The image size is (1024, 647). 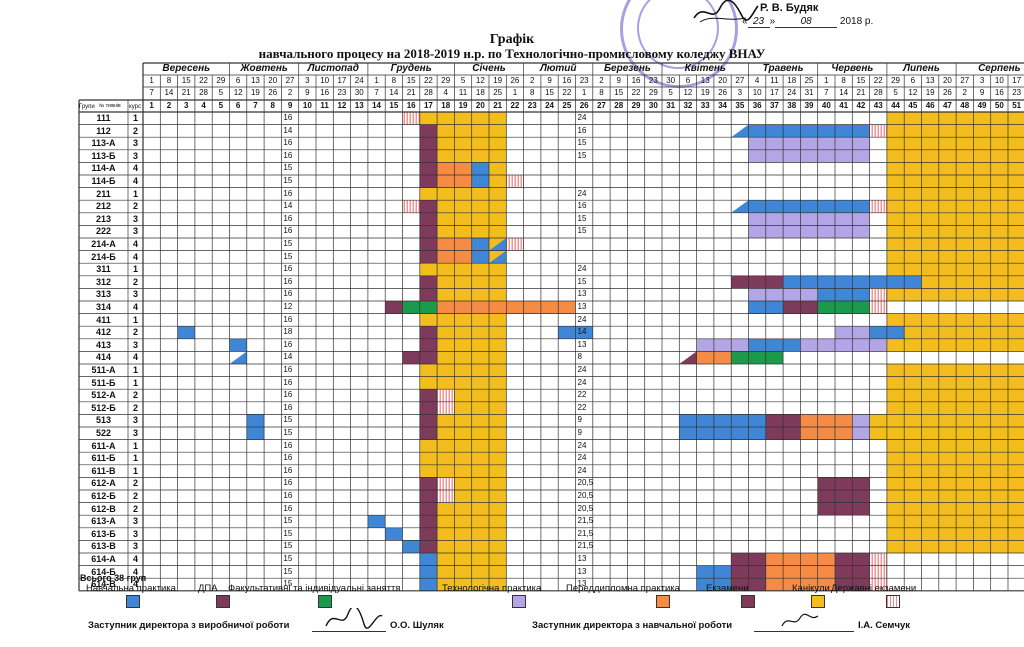 I want to click on date-row2-label: 22, so click(x=567, y=92).